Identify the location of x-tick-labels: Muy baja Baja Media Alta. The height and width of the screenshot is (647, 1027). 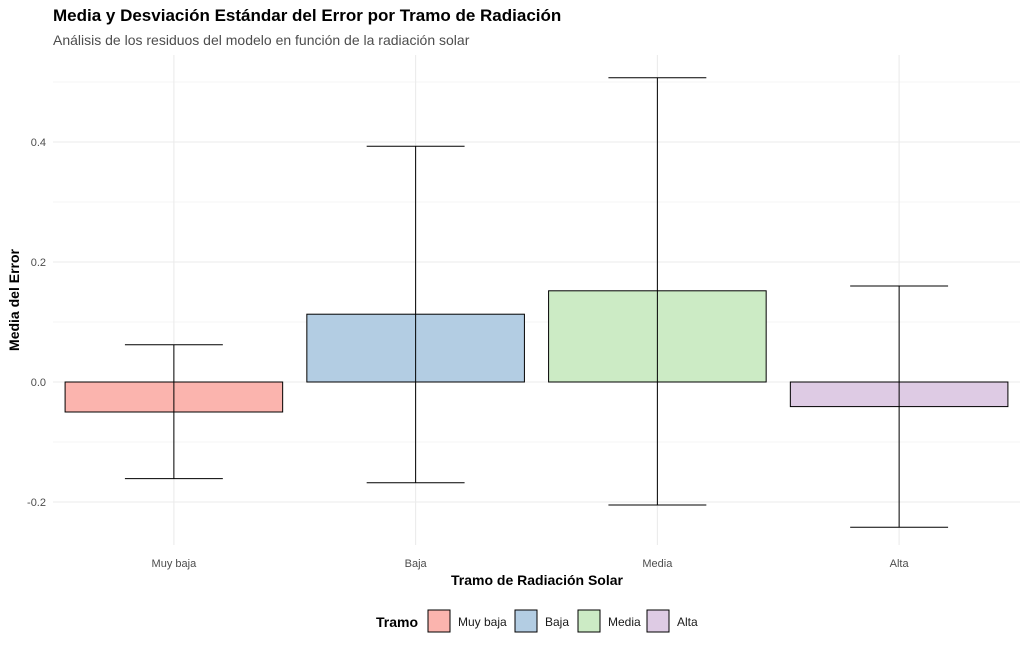
(531, 564).